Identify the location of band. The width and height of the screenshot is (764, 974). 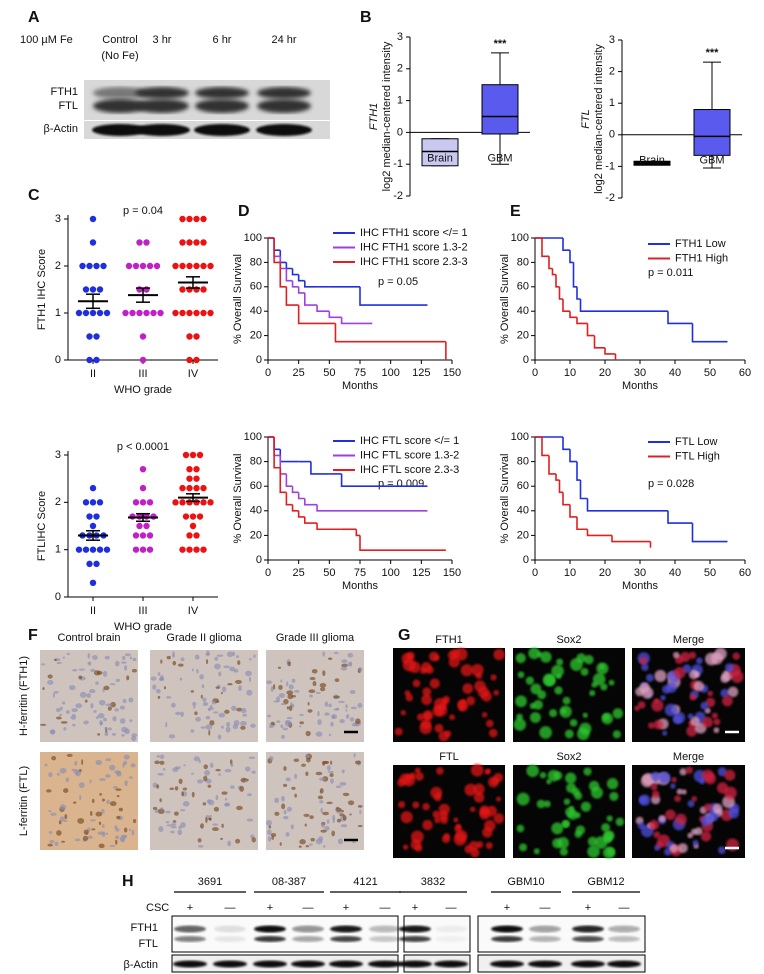
(308, 929).